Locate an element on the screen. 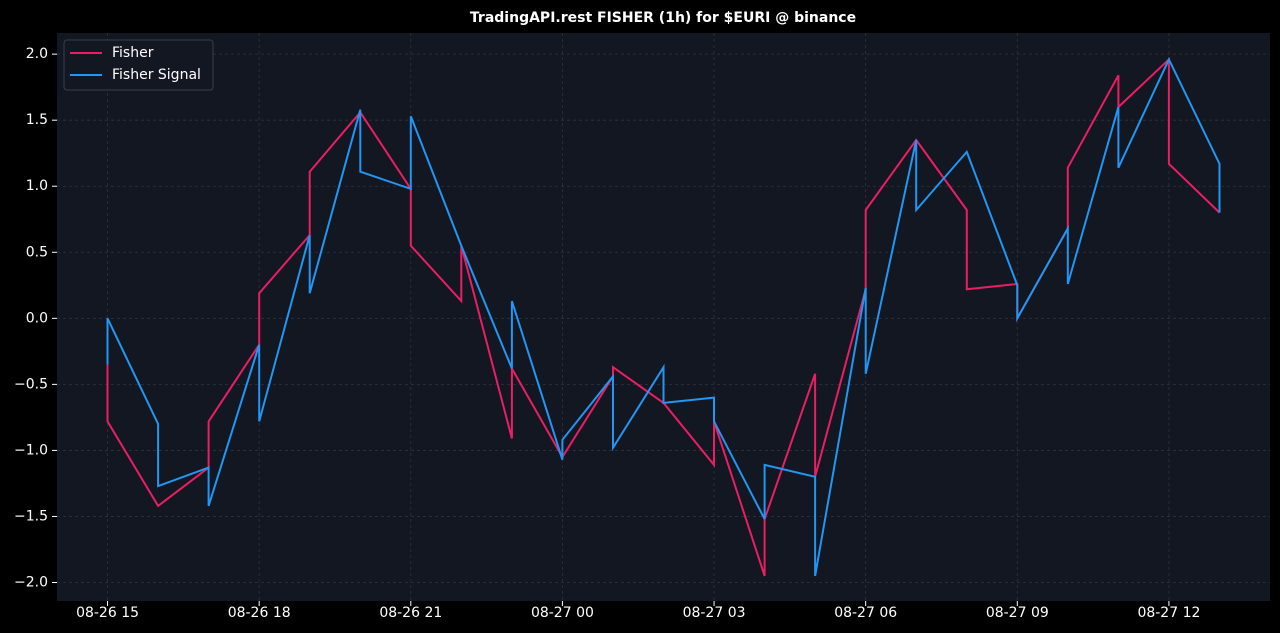 The height and width of the screenshot is (633, 1280). y-tick-label: 0.5 is located at coordinates (37, 252).